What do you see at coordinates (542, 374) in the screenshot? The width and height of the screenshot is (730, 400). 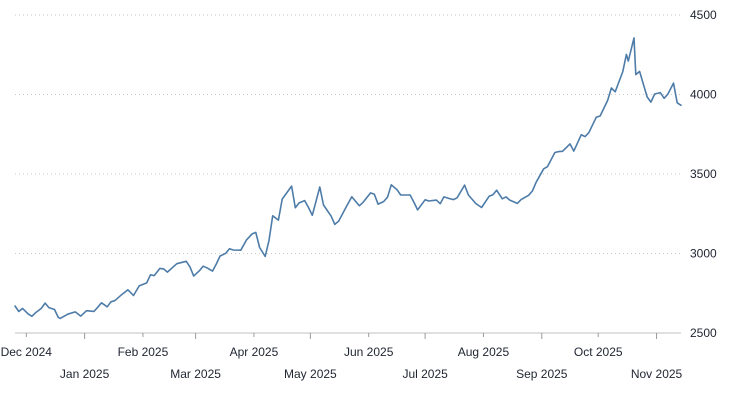 I see `x-axis-month-label: Sep 2025` at bounding box center [542, 374].